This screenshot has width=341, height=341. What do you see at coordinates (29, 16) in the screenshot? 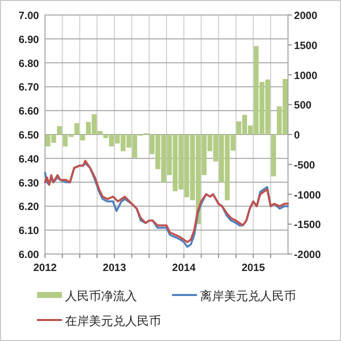
I see `y-tick-label: 7.00` at bounding box center [29, 16].